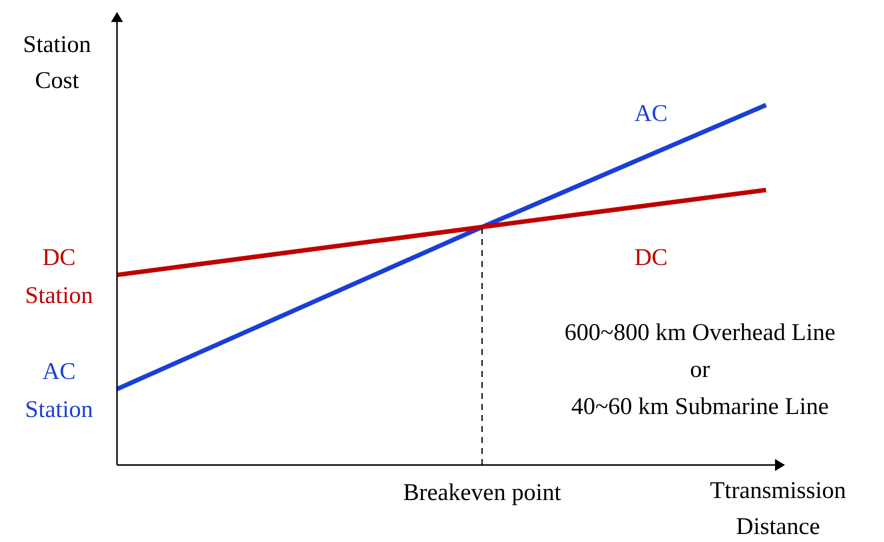 This screenshot has height=542, width=884. Describe the element at coordinates (700, 370) in the screenshot. I see `annotation: 600~800 km Overhead Line or 40~60 km Submarine Line` at that location.